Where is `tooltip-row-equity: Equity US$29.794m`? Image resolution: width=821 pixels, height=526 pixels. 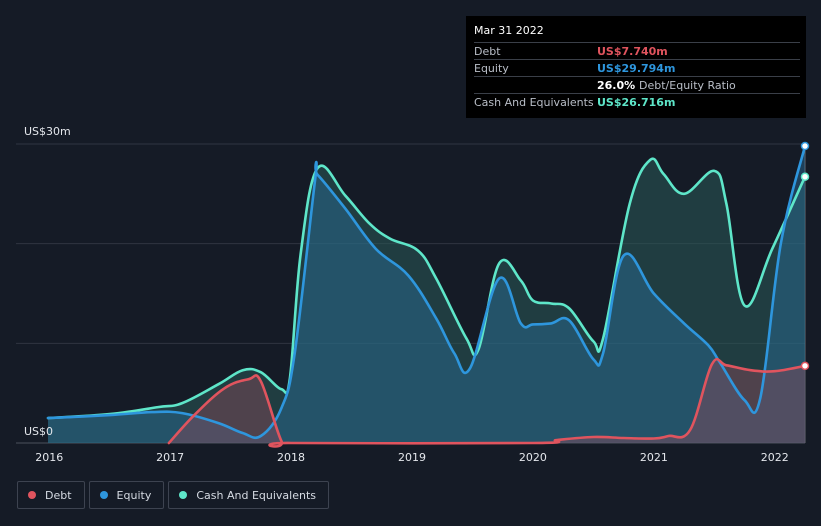
tooltip-row-equity: Equity US$29.794m is located at coordinates (637, 68).